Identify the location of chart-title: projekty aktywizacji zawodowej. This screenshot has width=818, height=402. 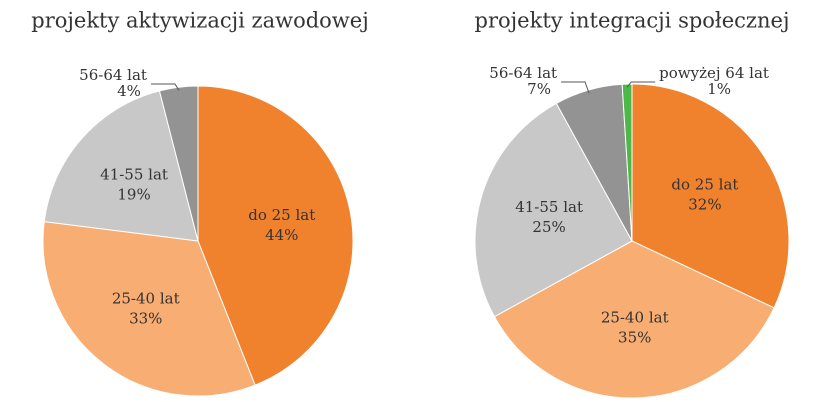
(199, 21).